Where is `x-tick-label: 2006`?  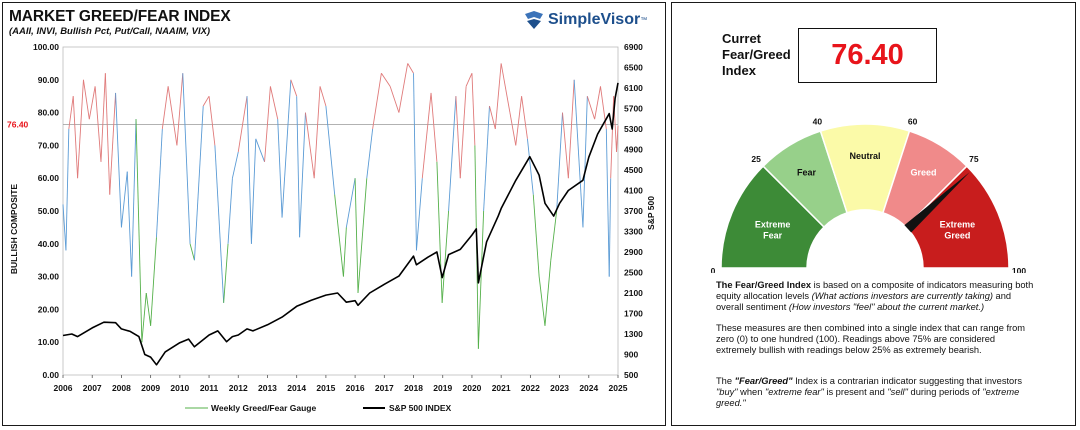 x-tick-label: 2006 is located at coordinates (63, 388).